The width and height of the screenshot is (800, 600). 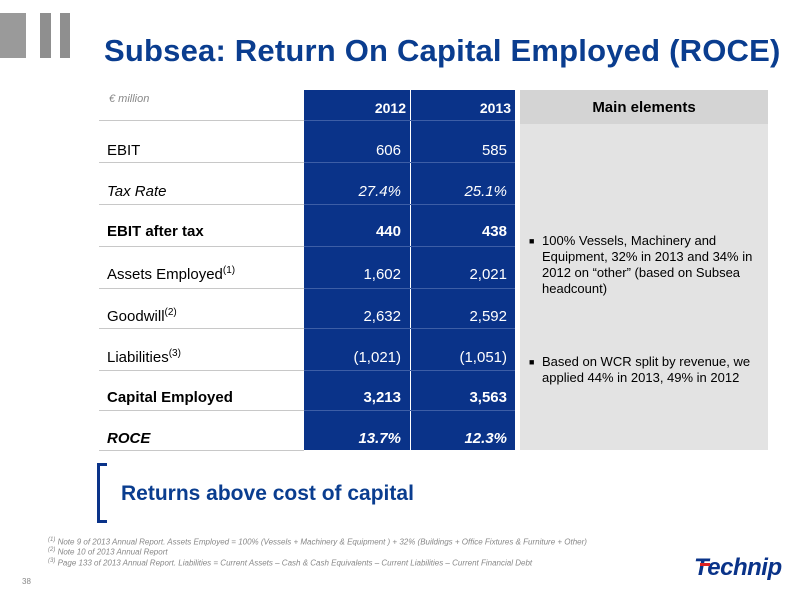 What do you see at coordinates (382, 316) in the screenshot?
I see `cell-2012: 2,632` at bounding box center [382, 316].